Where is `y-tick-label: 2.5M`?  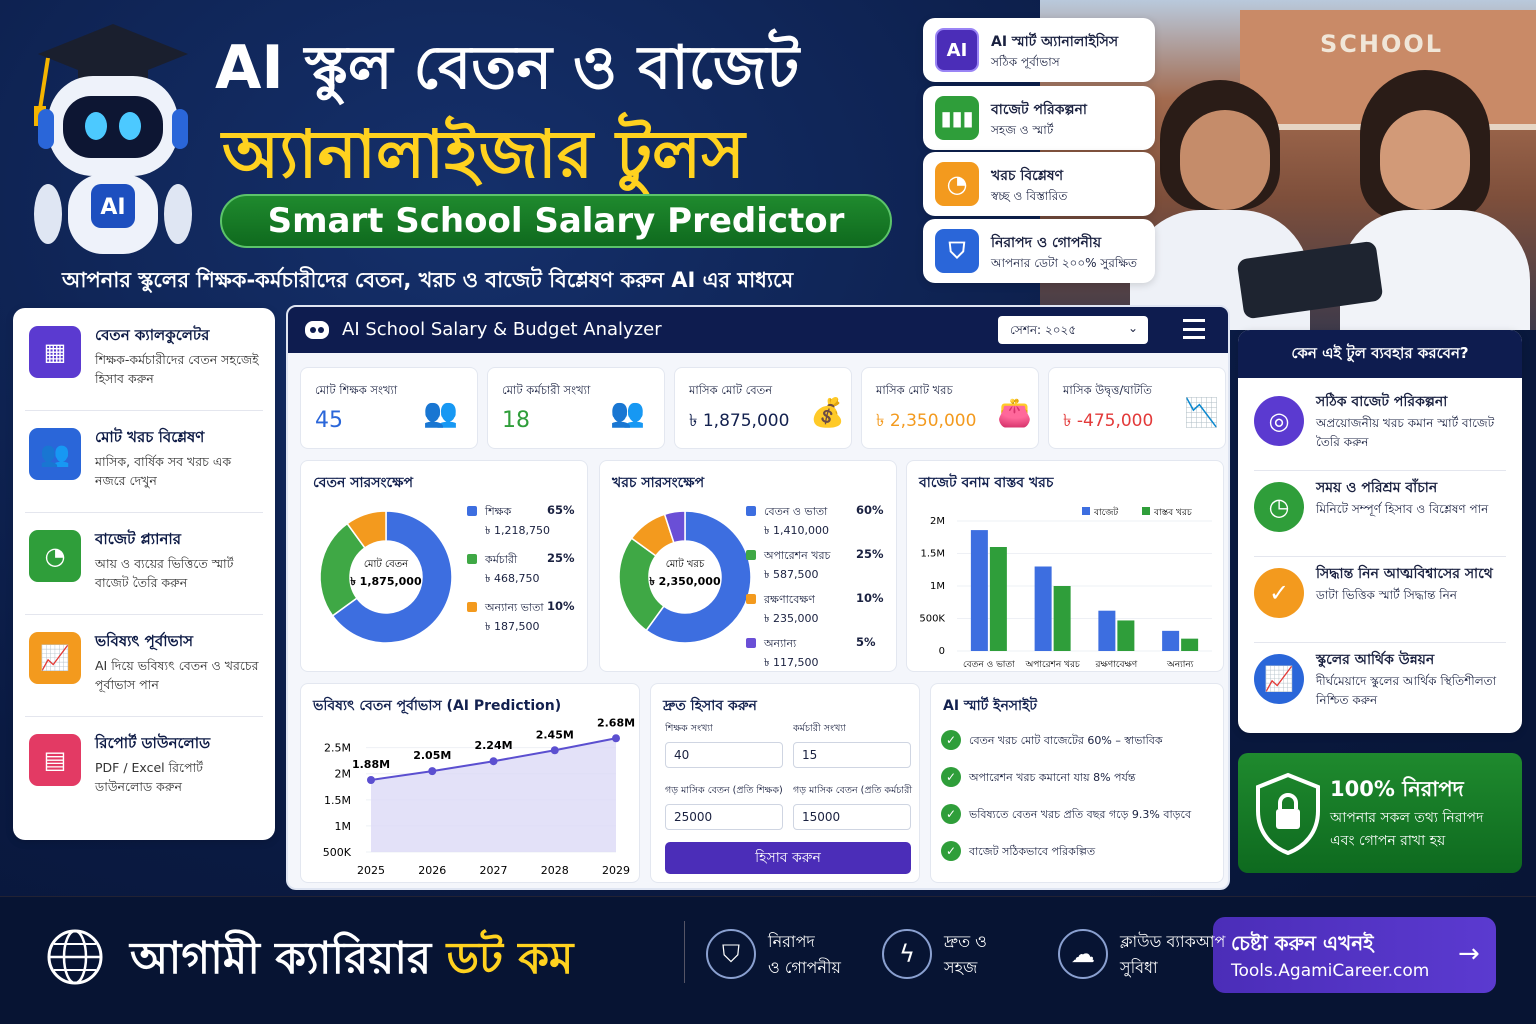
y-tick-label: 2.5M is located at coordinates (337, 748).